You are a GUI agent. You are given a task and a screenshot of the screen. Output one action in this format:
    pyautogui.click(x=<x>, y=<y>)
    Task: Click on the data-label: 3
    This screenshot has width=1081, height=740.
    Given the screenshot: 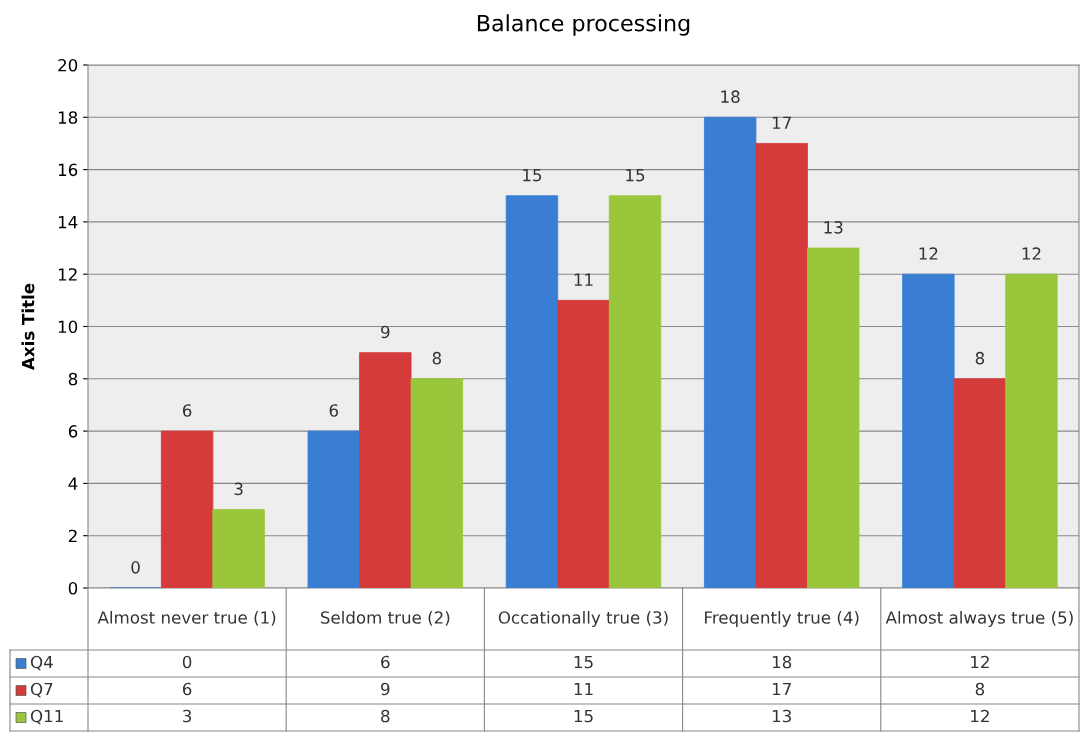 What is the action you would take?
    pyautogui.click(x=238, y=489)
    